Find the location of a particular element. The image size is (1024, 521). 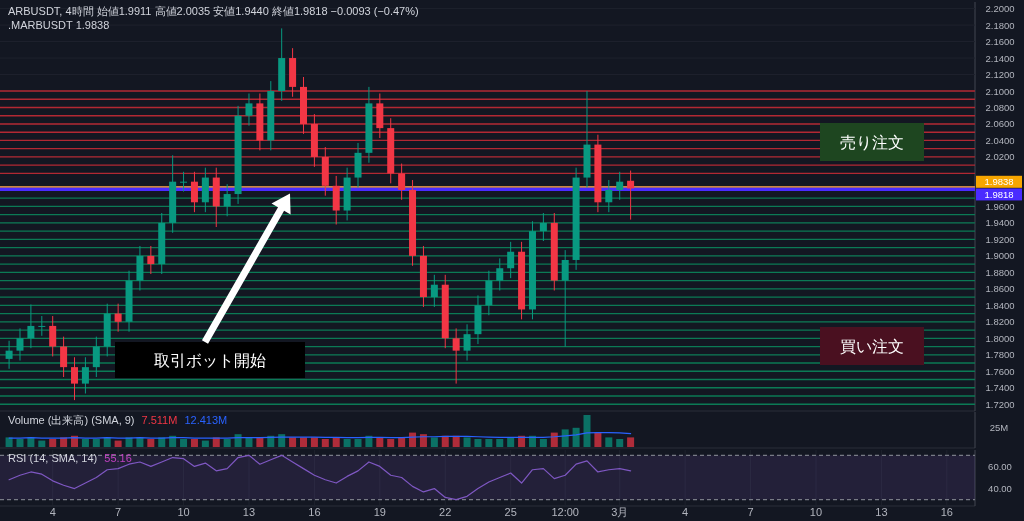

y-tick-label: 2.1200 is located at coordinates (1000, 75).